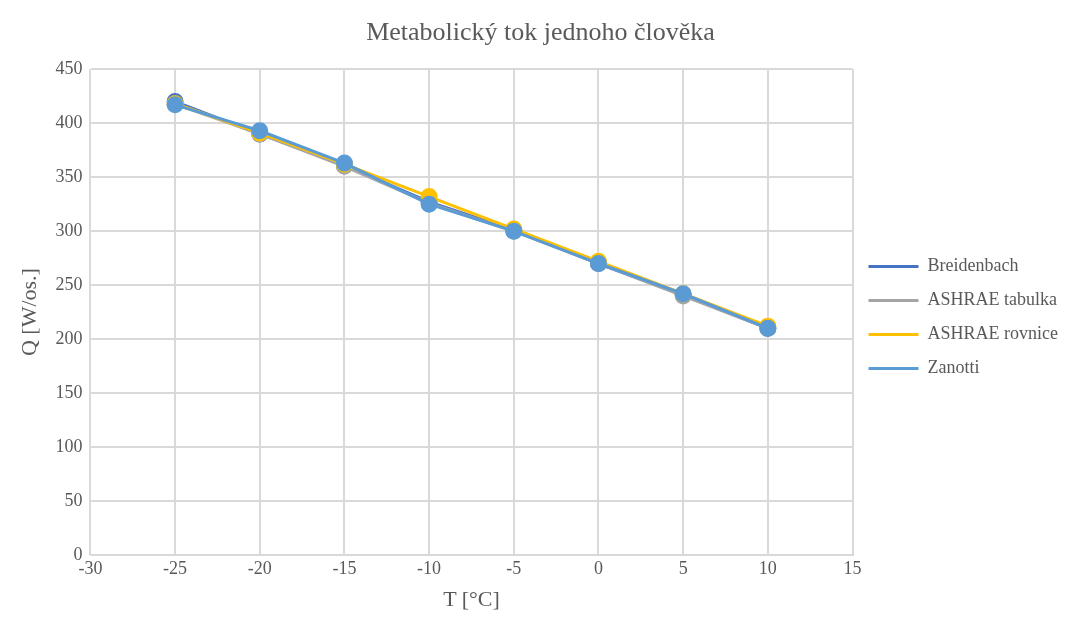 The height and width of the screenshot is (630, 1086). Describe the element at coordinates (69, 121) in the screenshot. I see `y-tick-label: 400` at that location.